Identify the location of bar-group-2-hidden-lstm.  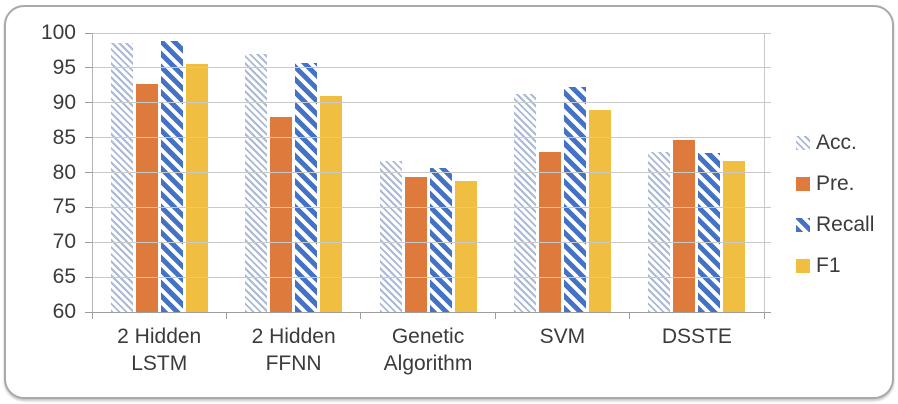
(159, 172).